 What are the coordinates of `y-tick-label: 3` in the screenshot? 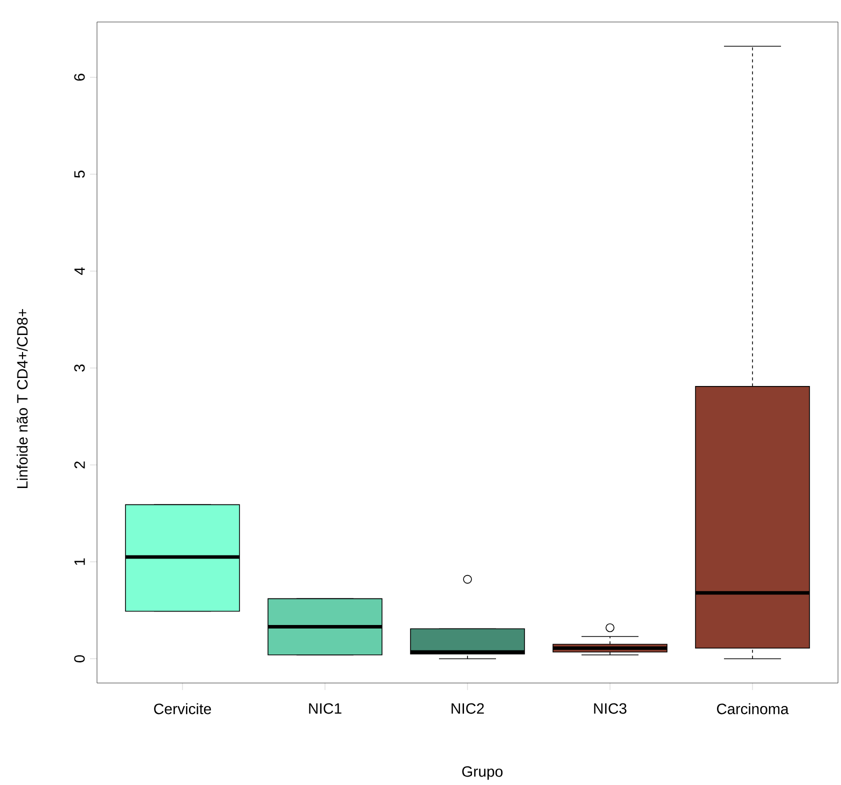 It's located at (79, 368).